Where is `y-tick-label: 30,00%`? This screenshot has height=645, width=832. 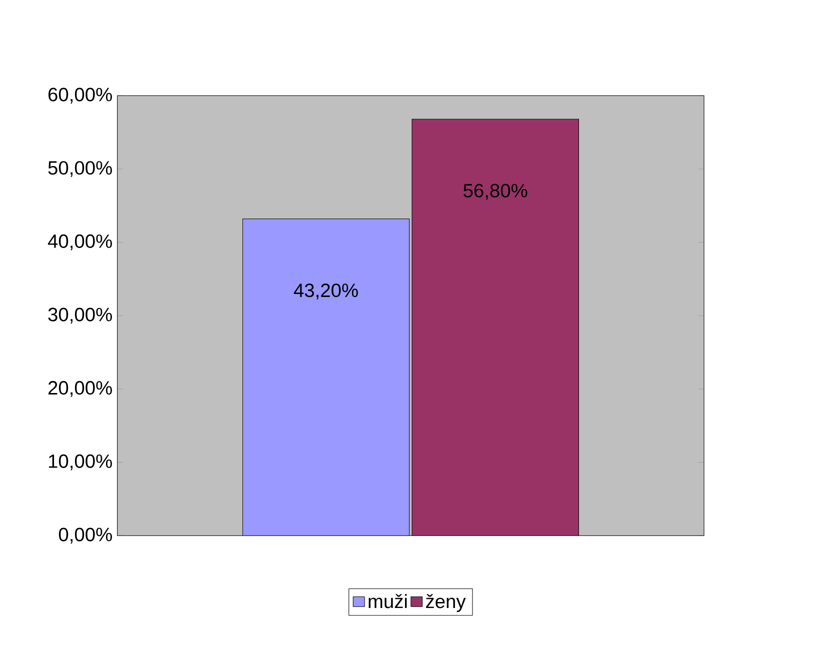
y-tick-label: 30,00% is located at coordinates (80, 316).